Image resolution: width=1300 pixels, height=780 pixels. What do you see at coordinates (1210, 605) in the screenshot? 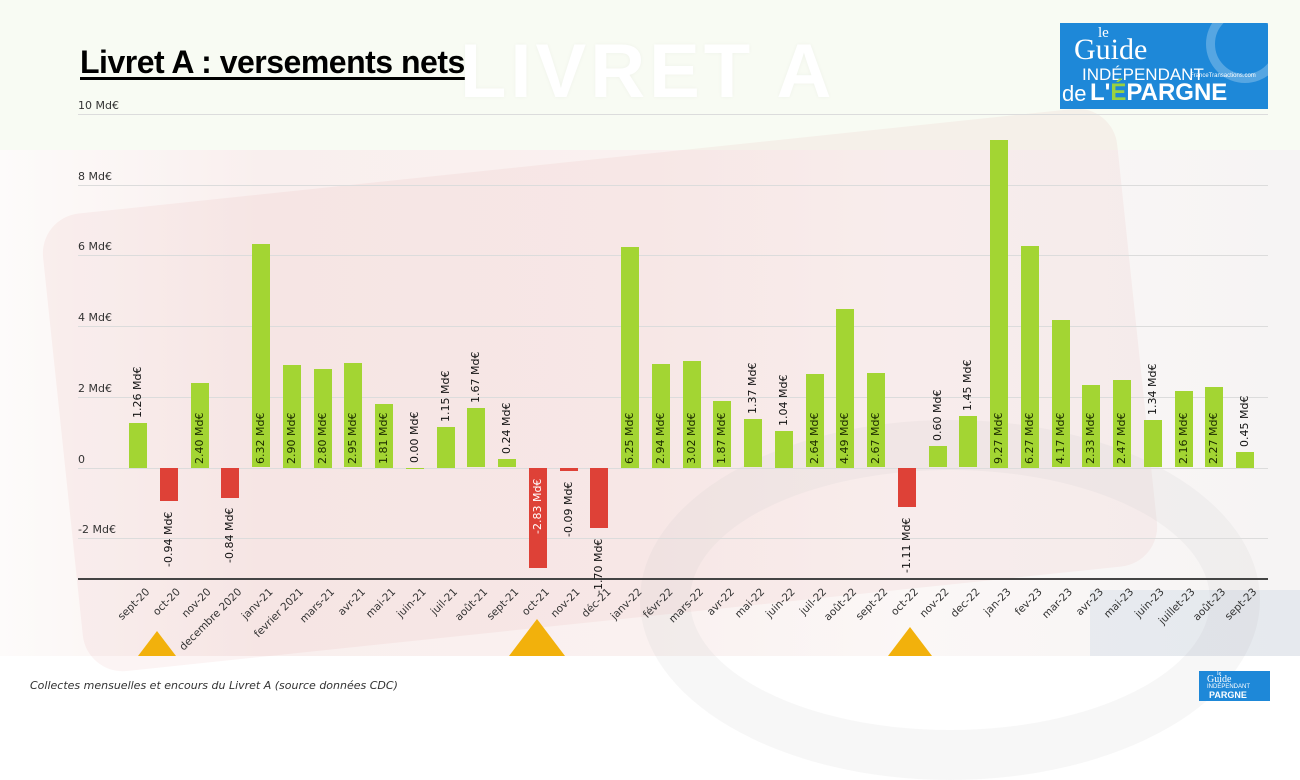
I see `x-tick-label: août-23` at bounding box center [1210, 605].